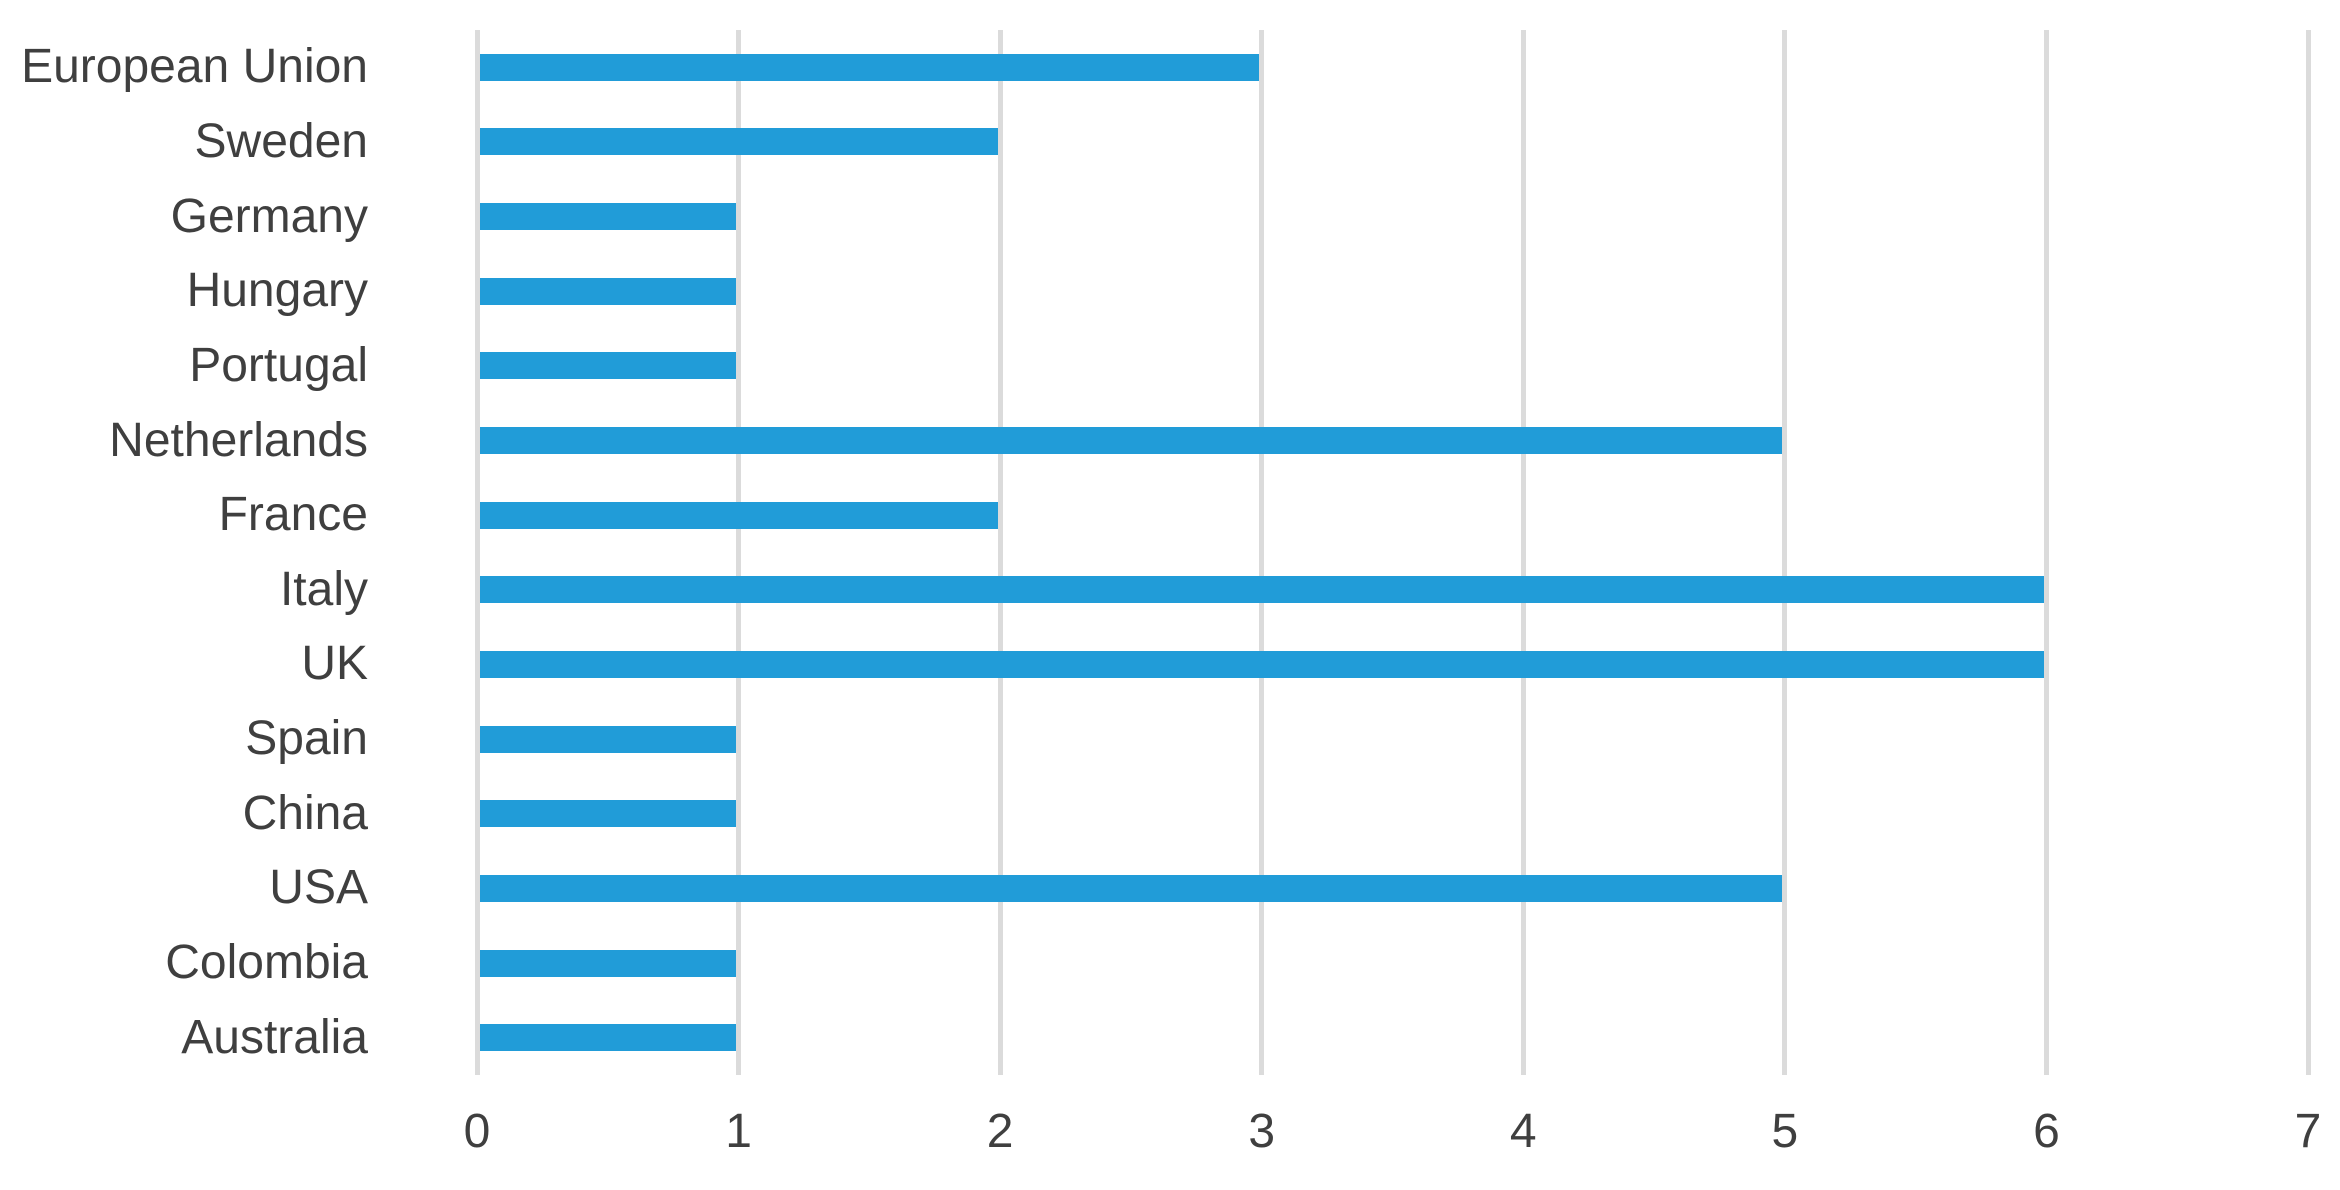  What do you see at coordinates (281, 141) in the screenshot?
I see `category-label: Sweden` at bounding box center [281, 141].